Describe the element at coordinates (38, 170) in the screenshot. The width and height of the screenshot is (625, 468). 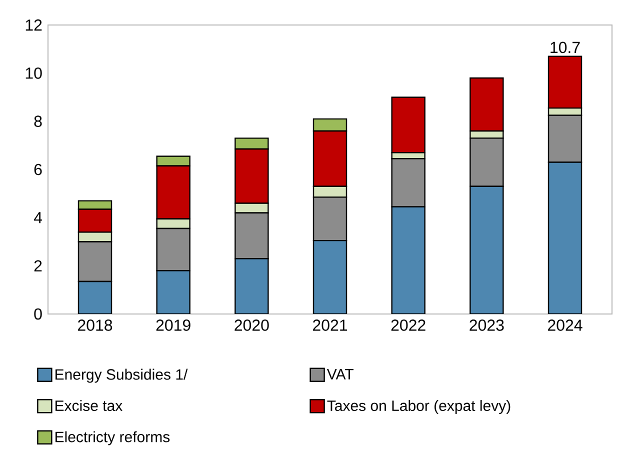
I see `y-tick-label: 6` at that location.